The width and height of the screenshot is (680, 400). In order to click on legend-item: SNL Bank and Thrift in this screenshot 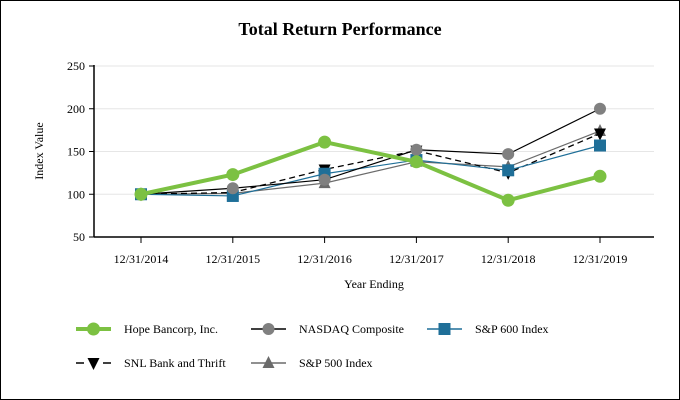, I will do `click(151, 363)`.